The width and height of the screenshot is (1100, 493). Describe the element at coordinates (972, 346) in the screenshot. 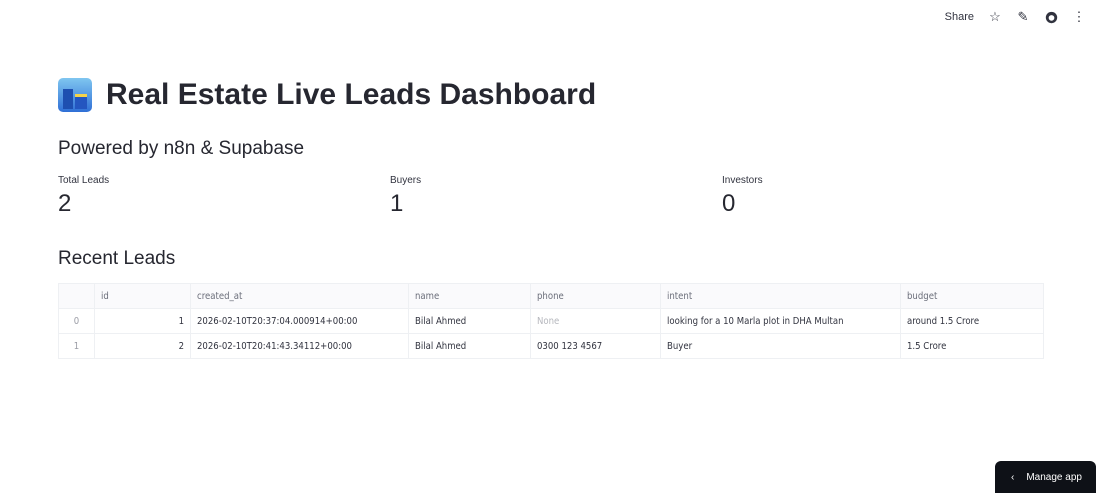

I see `cell-budget: 1.5 Crore` at that location.